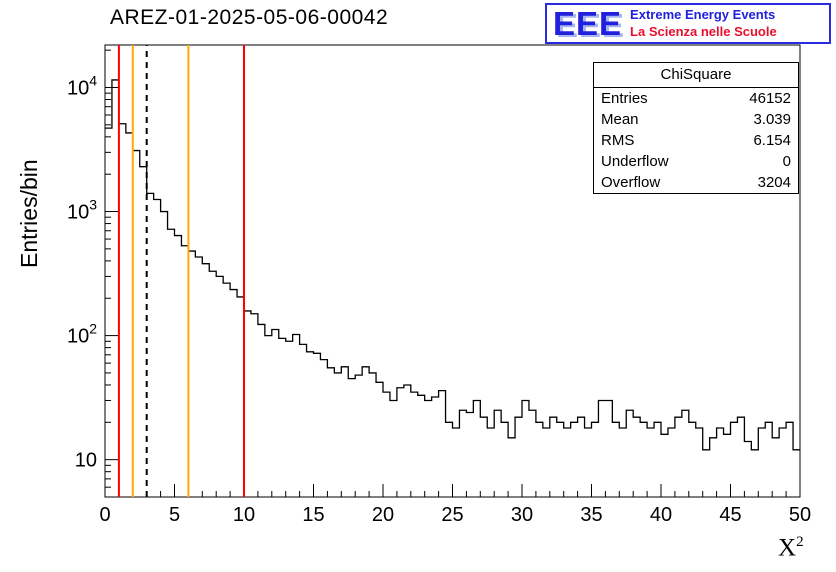 The height and width of the screenshot is (572, 836). I want to click on stats-row-underflow: Underflow 0, so click(696, 161).